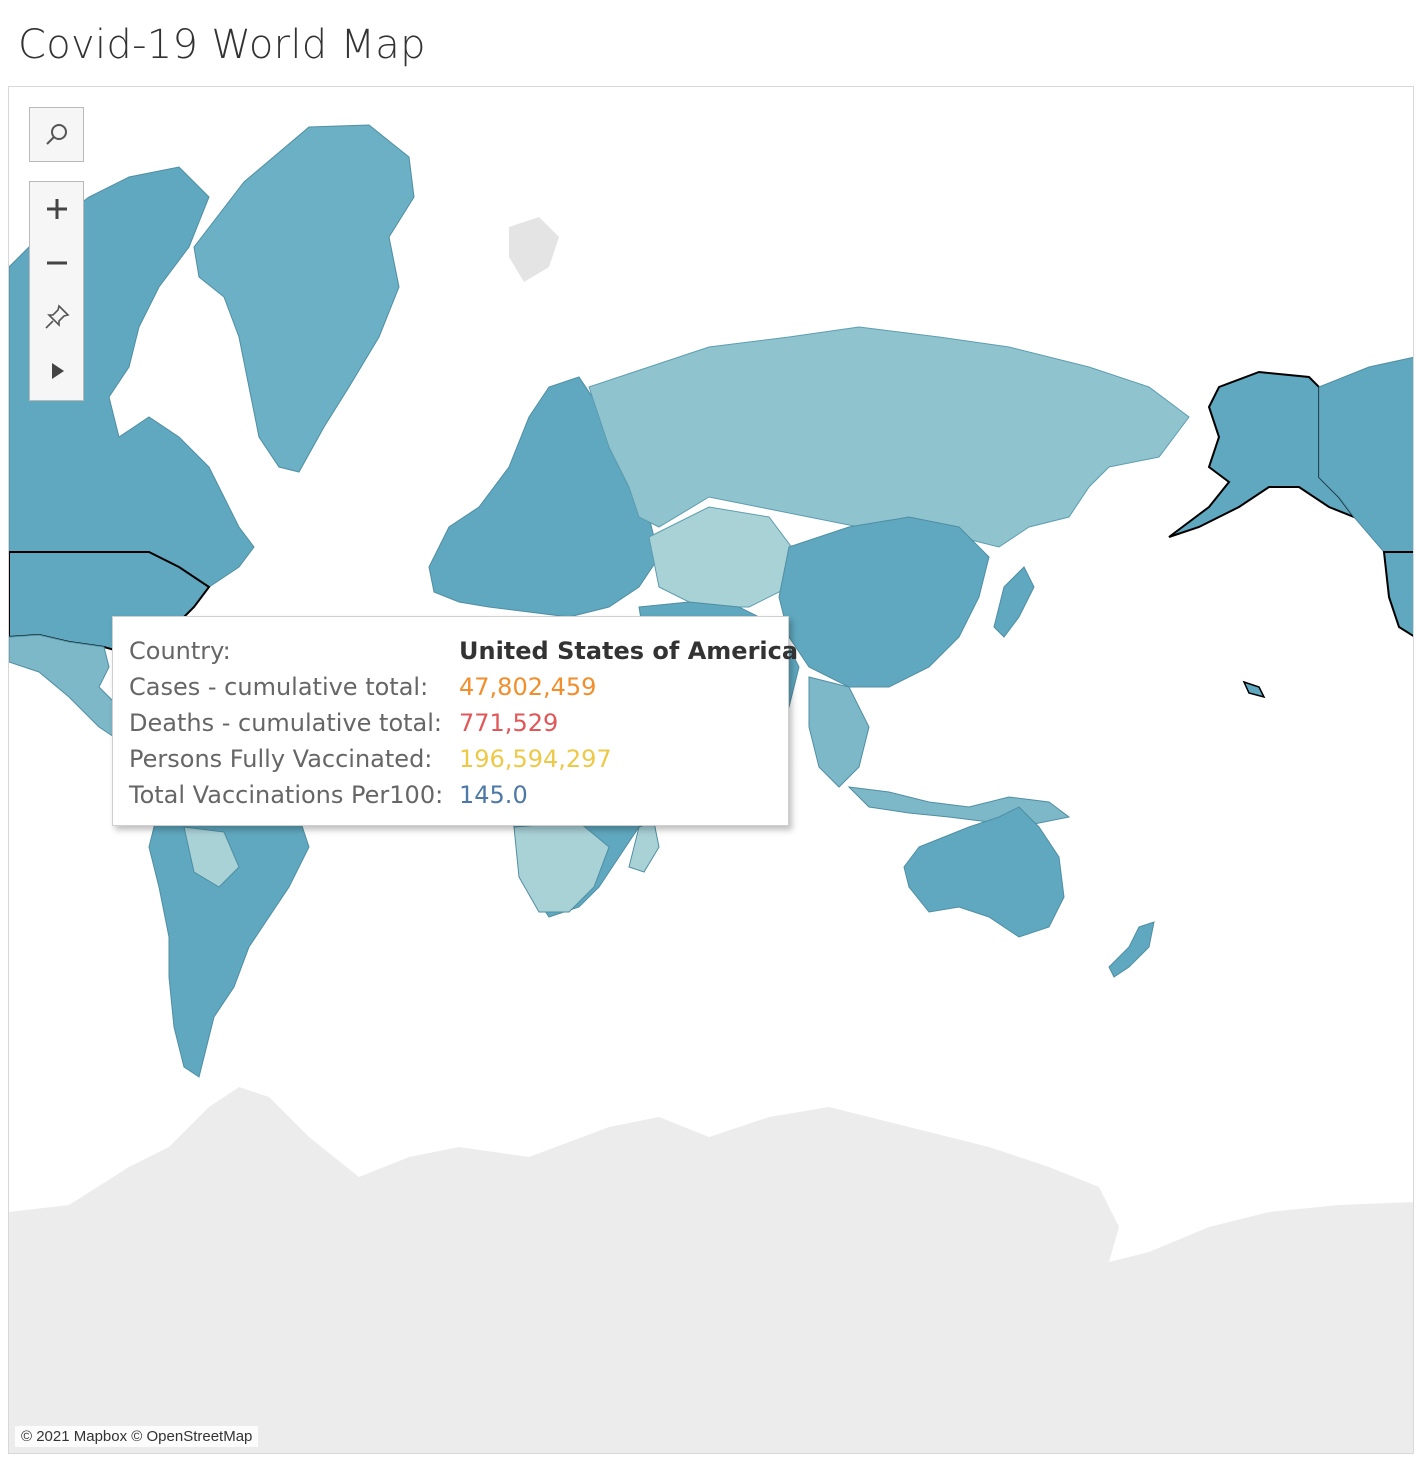  I want to click on map-attribution: © 2021 Mapbox © OpenStreetMap, so click(137, 1436).